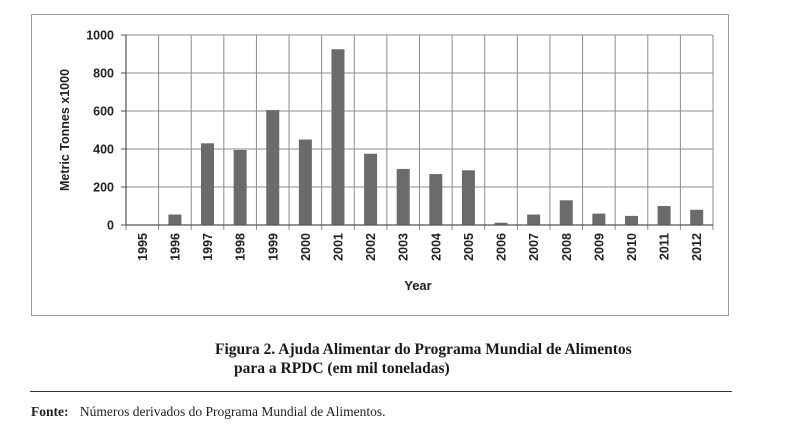  What do you see at coordinates (103, 150) in the screenshot?
I see `y-tick-label: 400` at bounding box center [103, 150].